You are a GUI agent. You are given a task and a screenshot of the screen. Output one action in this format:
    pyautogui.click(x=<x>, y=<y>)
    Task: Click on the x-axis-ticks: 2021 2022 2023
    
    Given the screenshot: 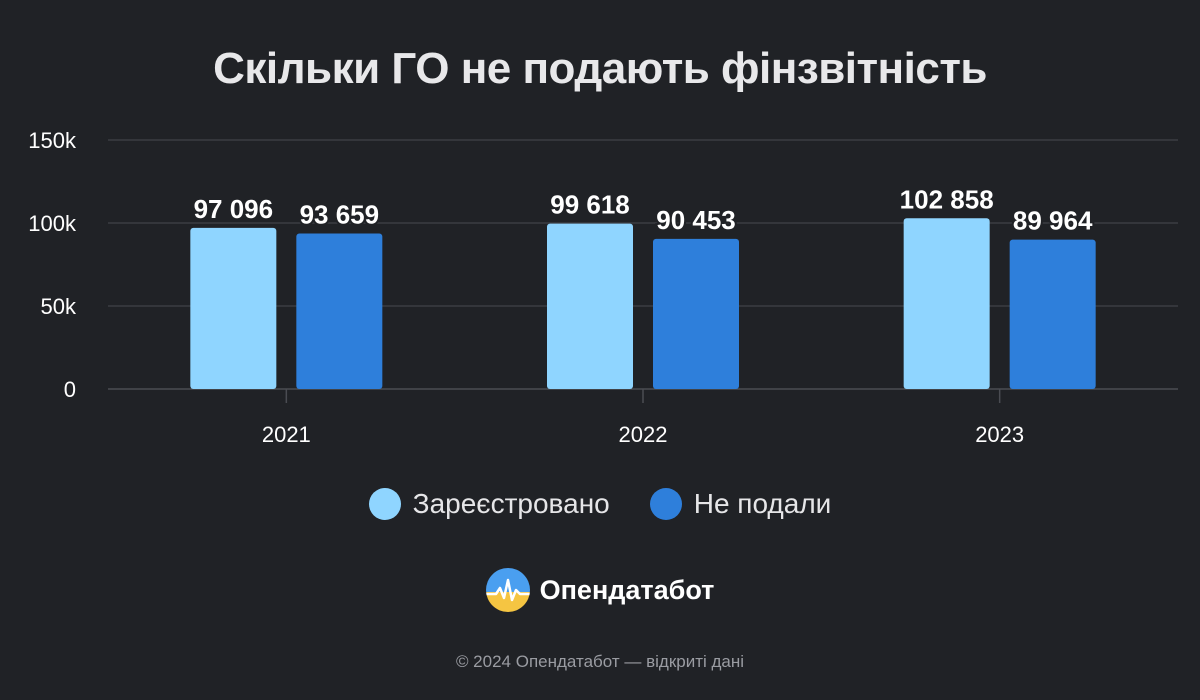 What is the action you would take?
    pyautogui.click(x=643, y=418)
    